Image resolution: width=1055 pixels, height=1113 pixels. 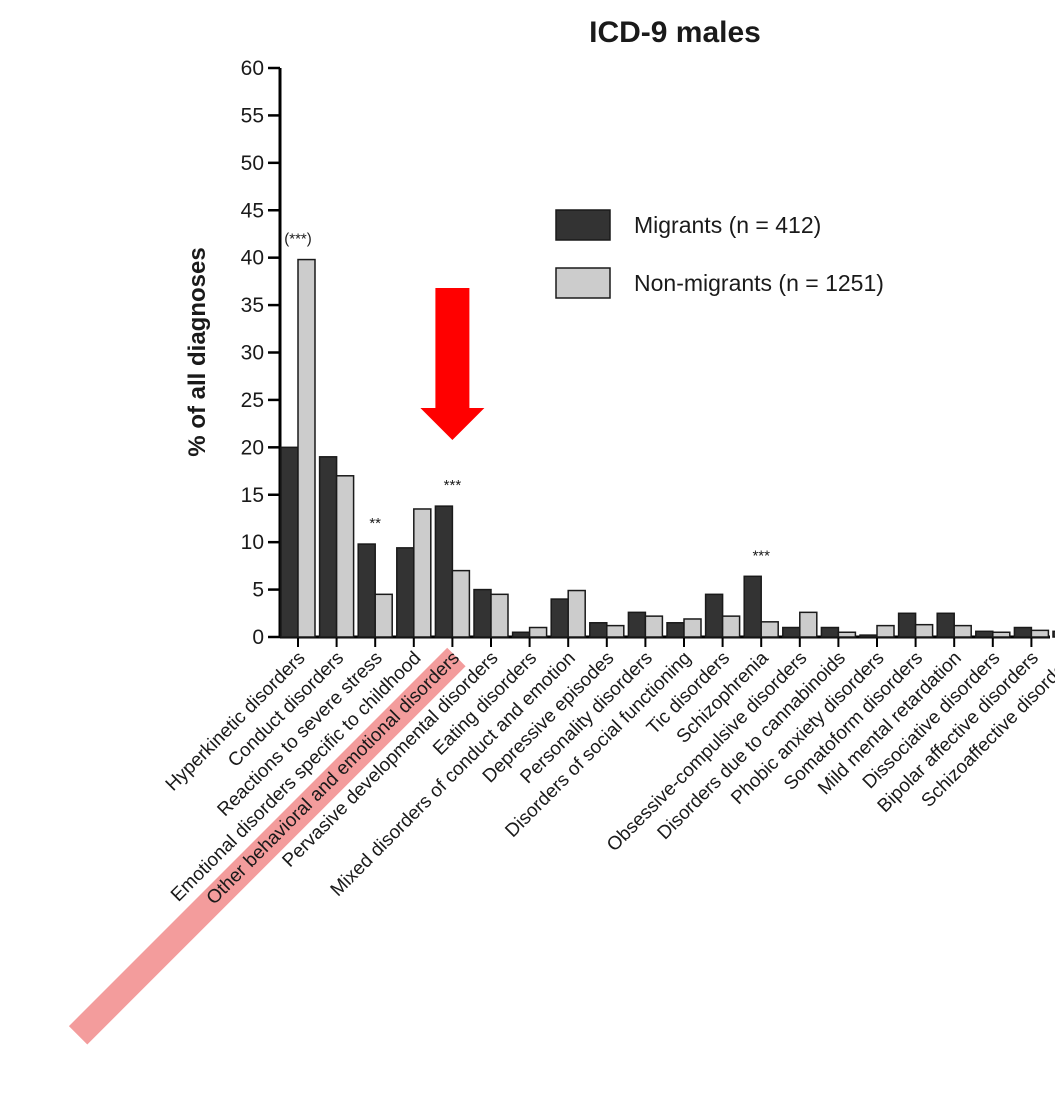 I want to click on y-tick-label: 30, so click(x=252, y=353).